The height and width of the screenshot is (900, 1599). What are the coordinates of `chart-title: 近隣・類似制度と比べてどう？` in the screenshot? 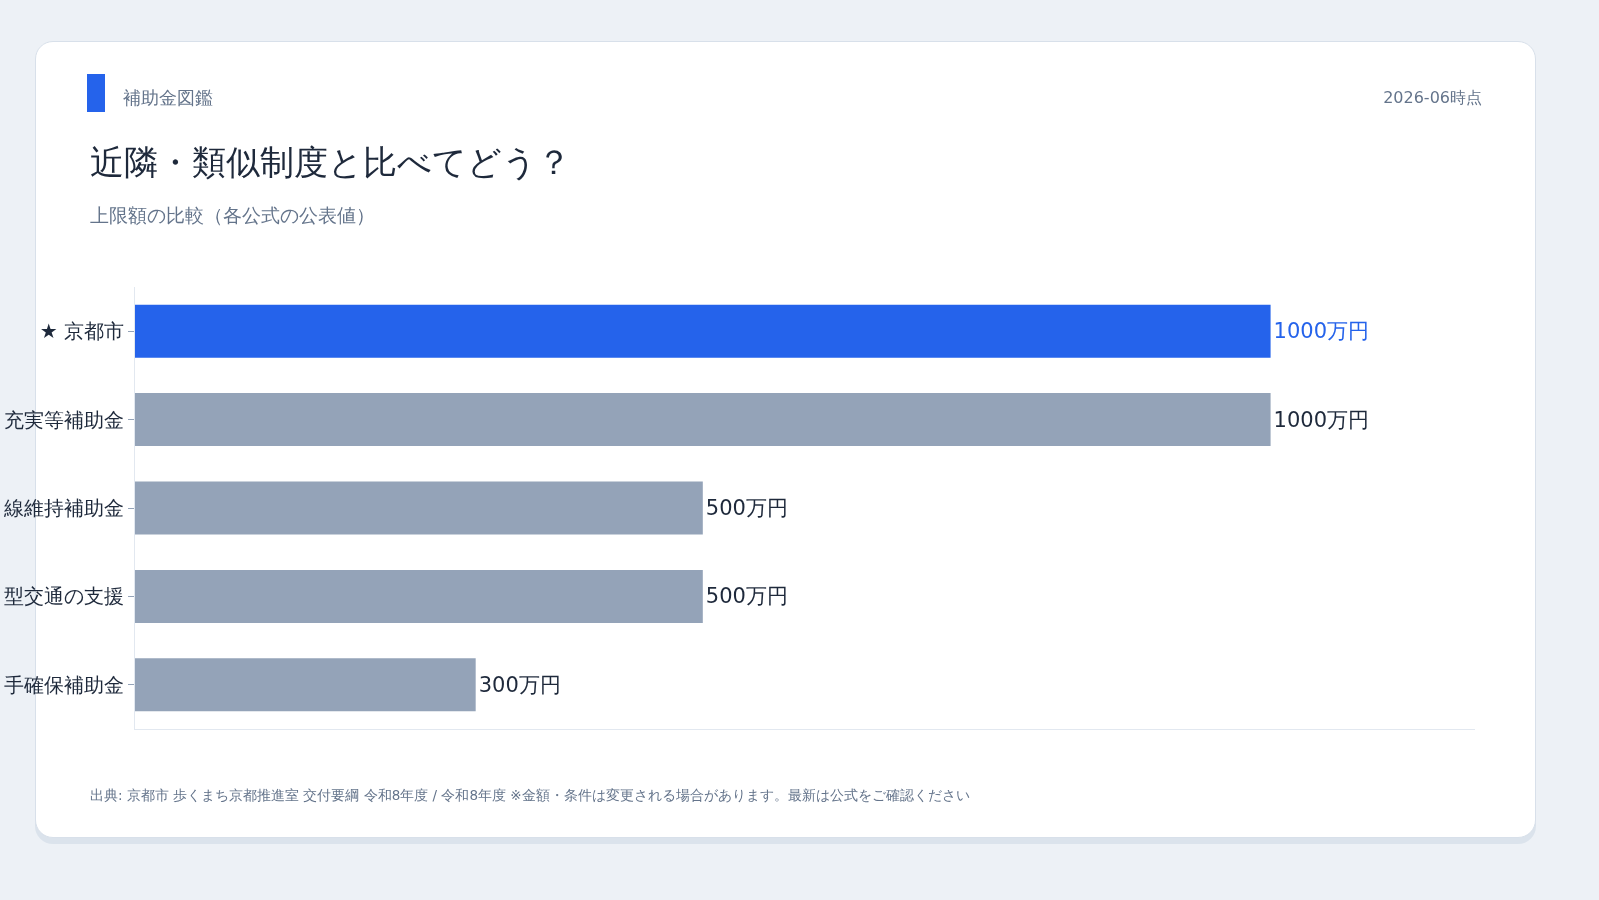 It's located at (330, 162).